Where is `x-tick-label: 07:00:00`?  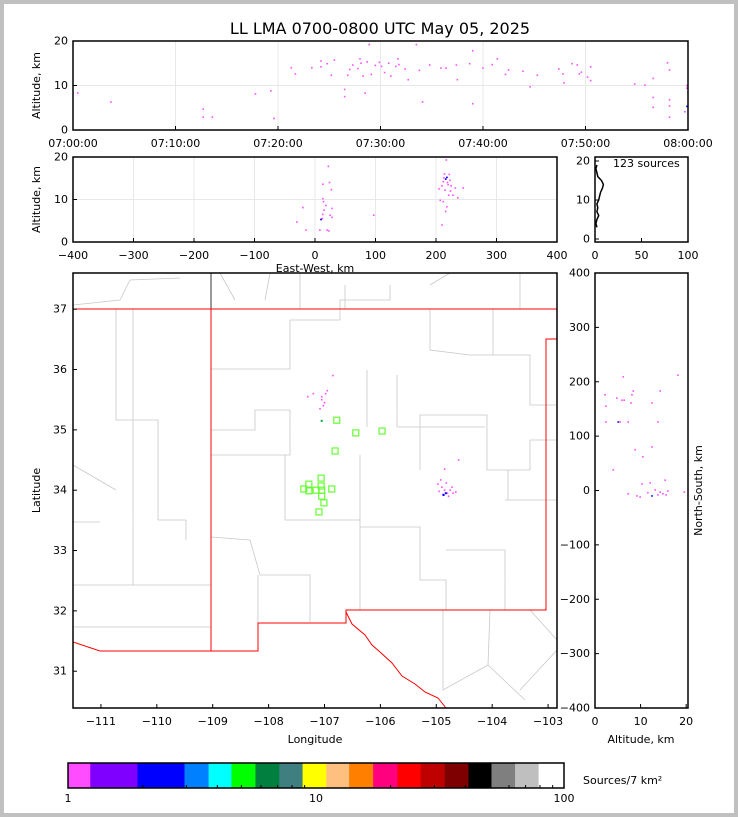
x-tick-label: 07:00:00 is located at coordinates (72, 143).